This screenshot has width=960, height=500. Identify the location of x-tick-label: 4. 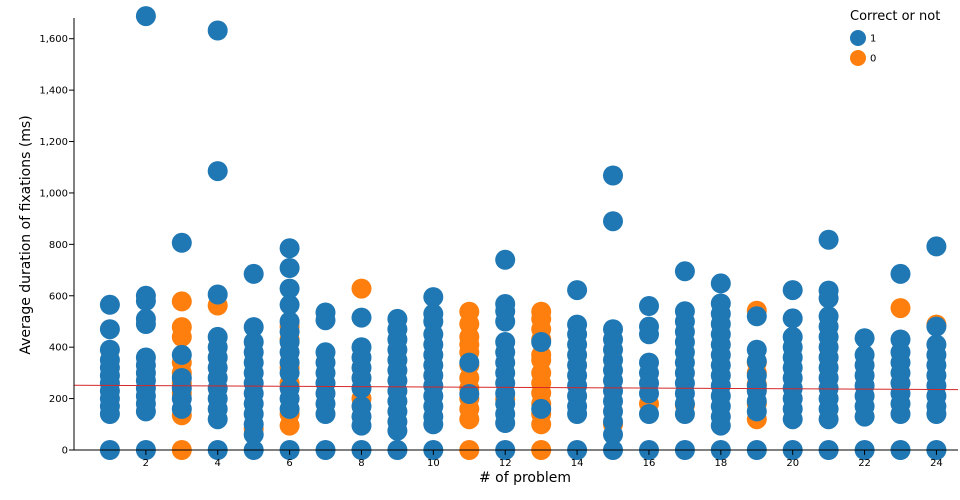
(218, 463).